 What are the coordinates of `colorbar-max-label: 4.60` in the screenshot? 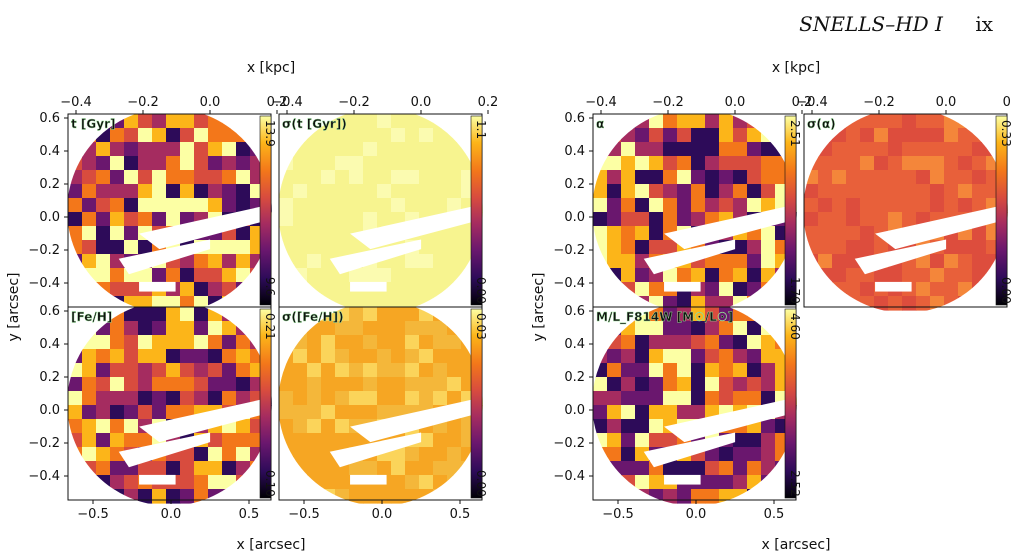 It's located at (795, 326).